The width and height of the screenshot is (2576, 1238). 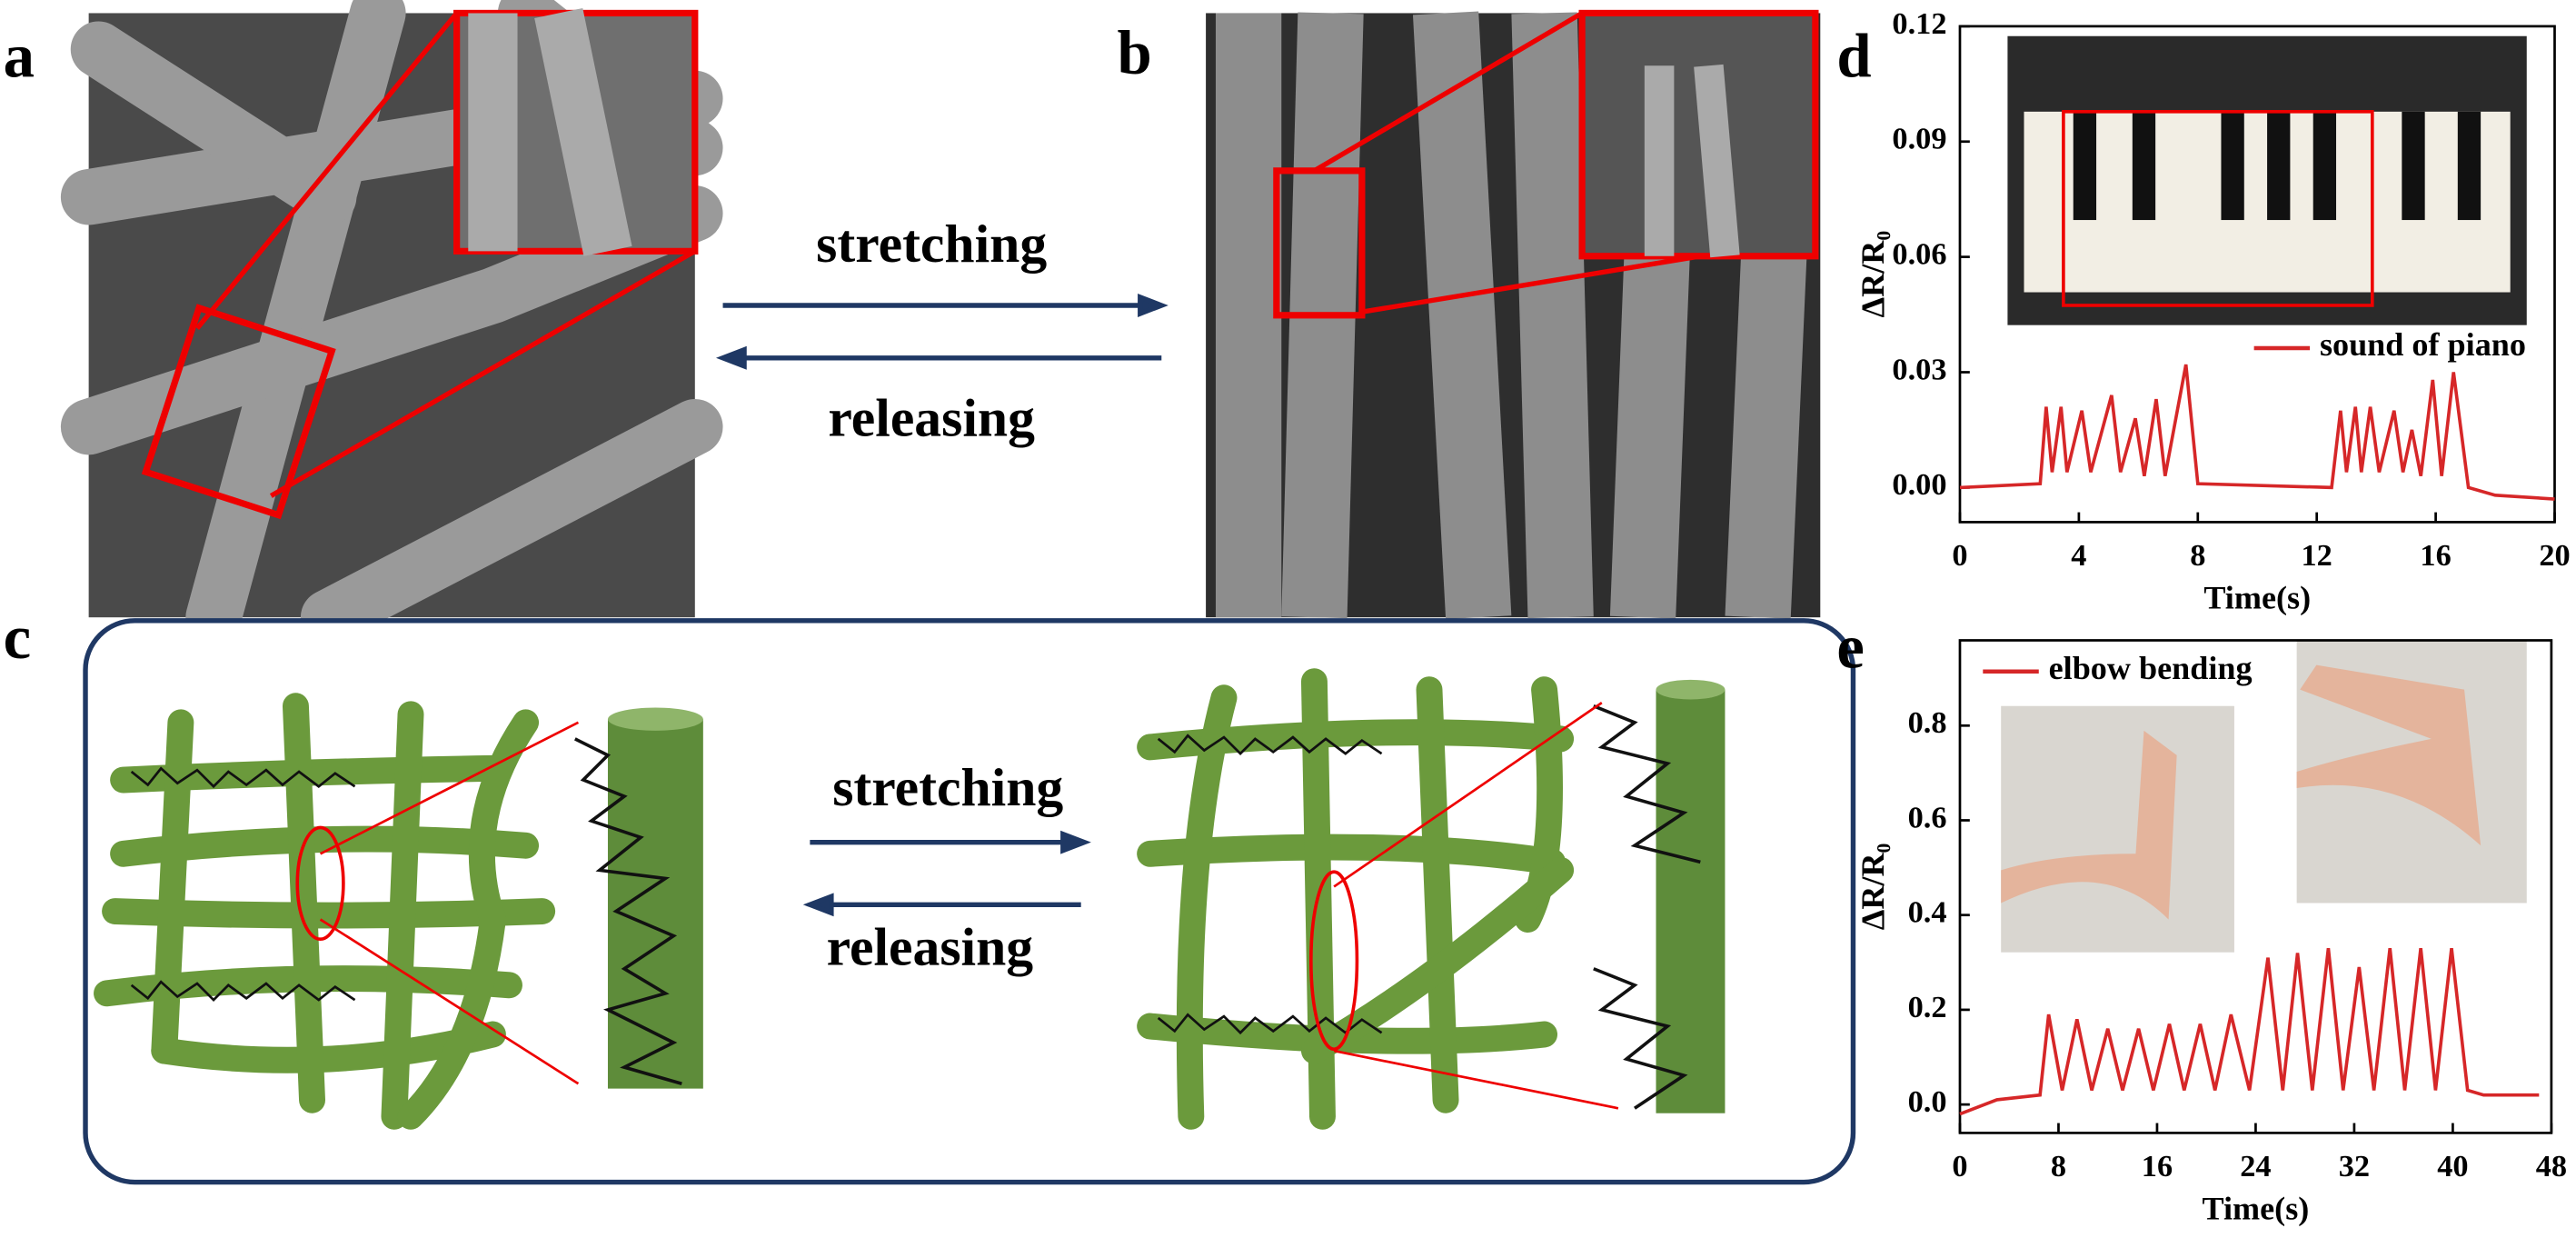 I want to click on x-tick-label: 48, so click(x=2552, y=1166).